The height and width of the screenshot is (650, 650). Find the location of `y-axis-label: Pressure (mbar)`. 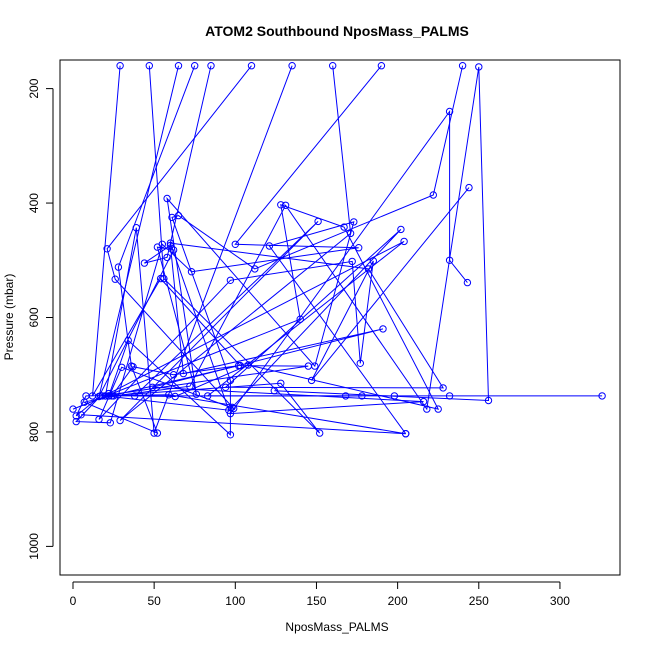

y-axis-label: Pressure (mbar) is located at coordinates (9, 317).